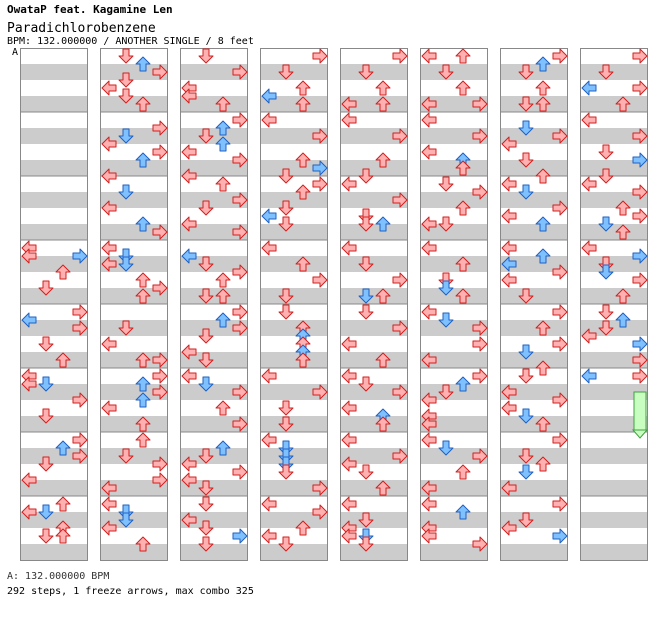  I want to click on column-border, so click(294, 304).